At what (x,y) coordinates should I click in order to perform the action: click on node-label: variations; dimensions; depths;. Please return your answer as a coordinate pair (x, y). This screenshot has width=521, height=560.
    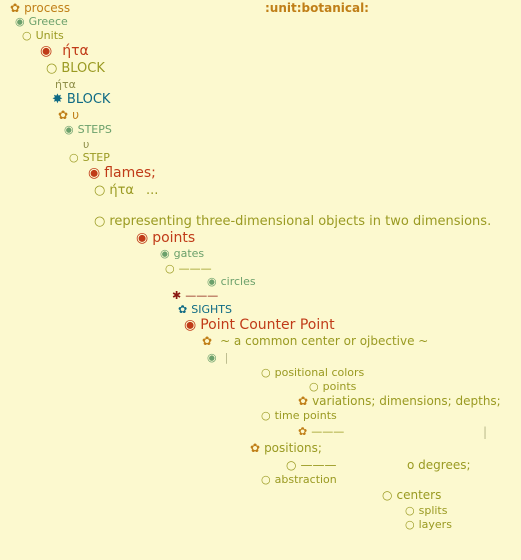
    Looking at the image, I should click on (406, 401).